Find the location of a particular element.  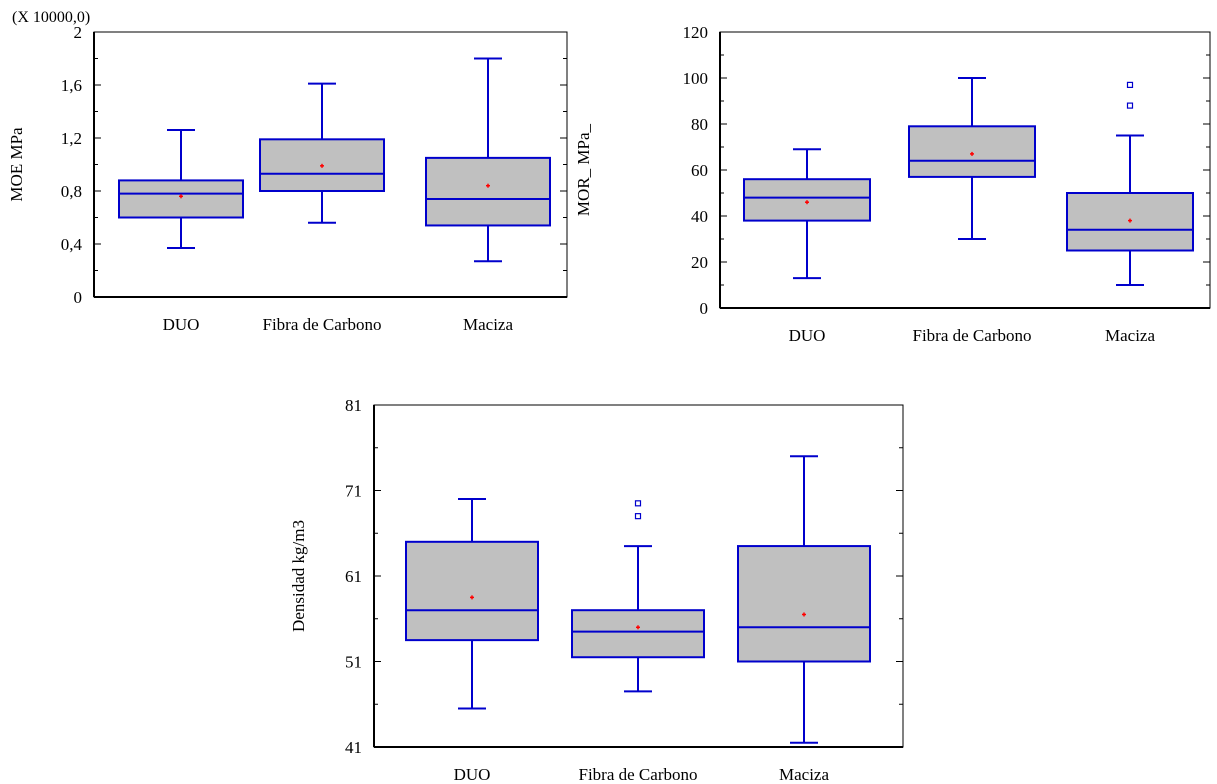

y-tick-label: 81 is located at coordinates (353, 405).